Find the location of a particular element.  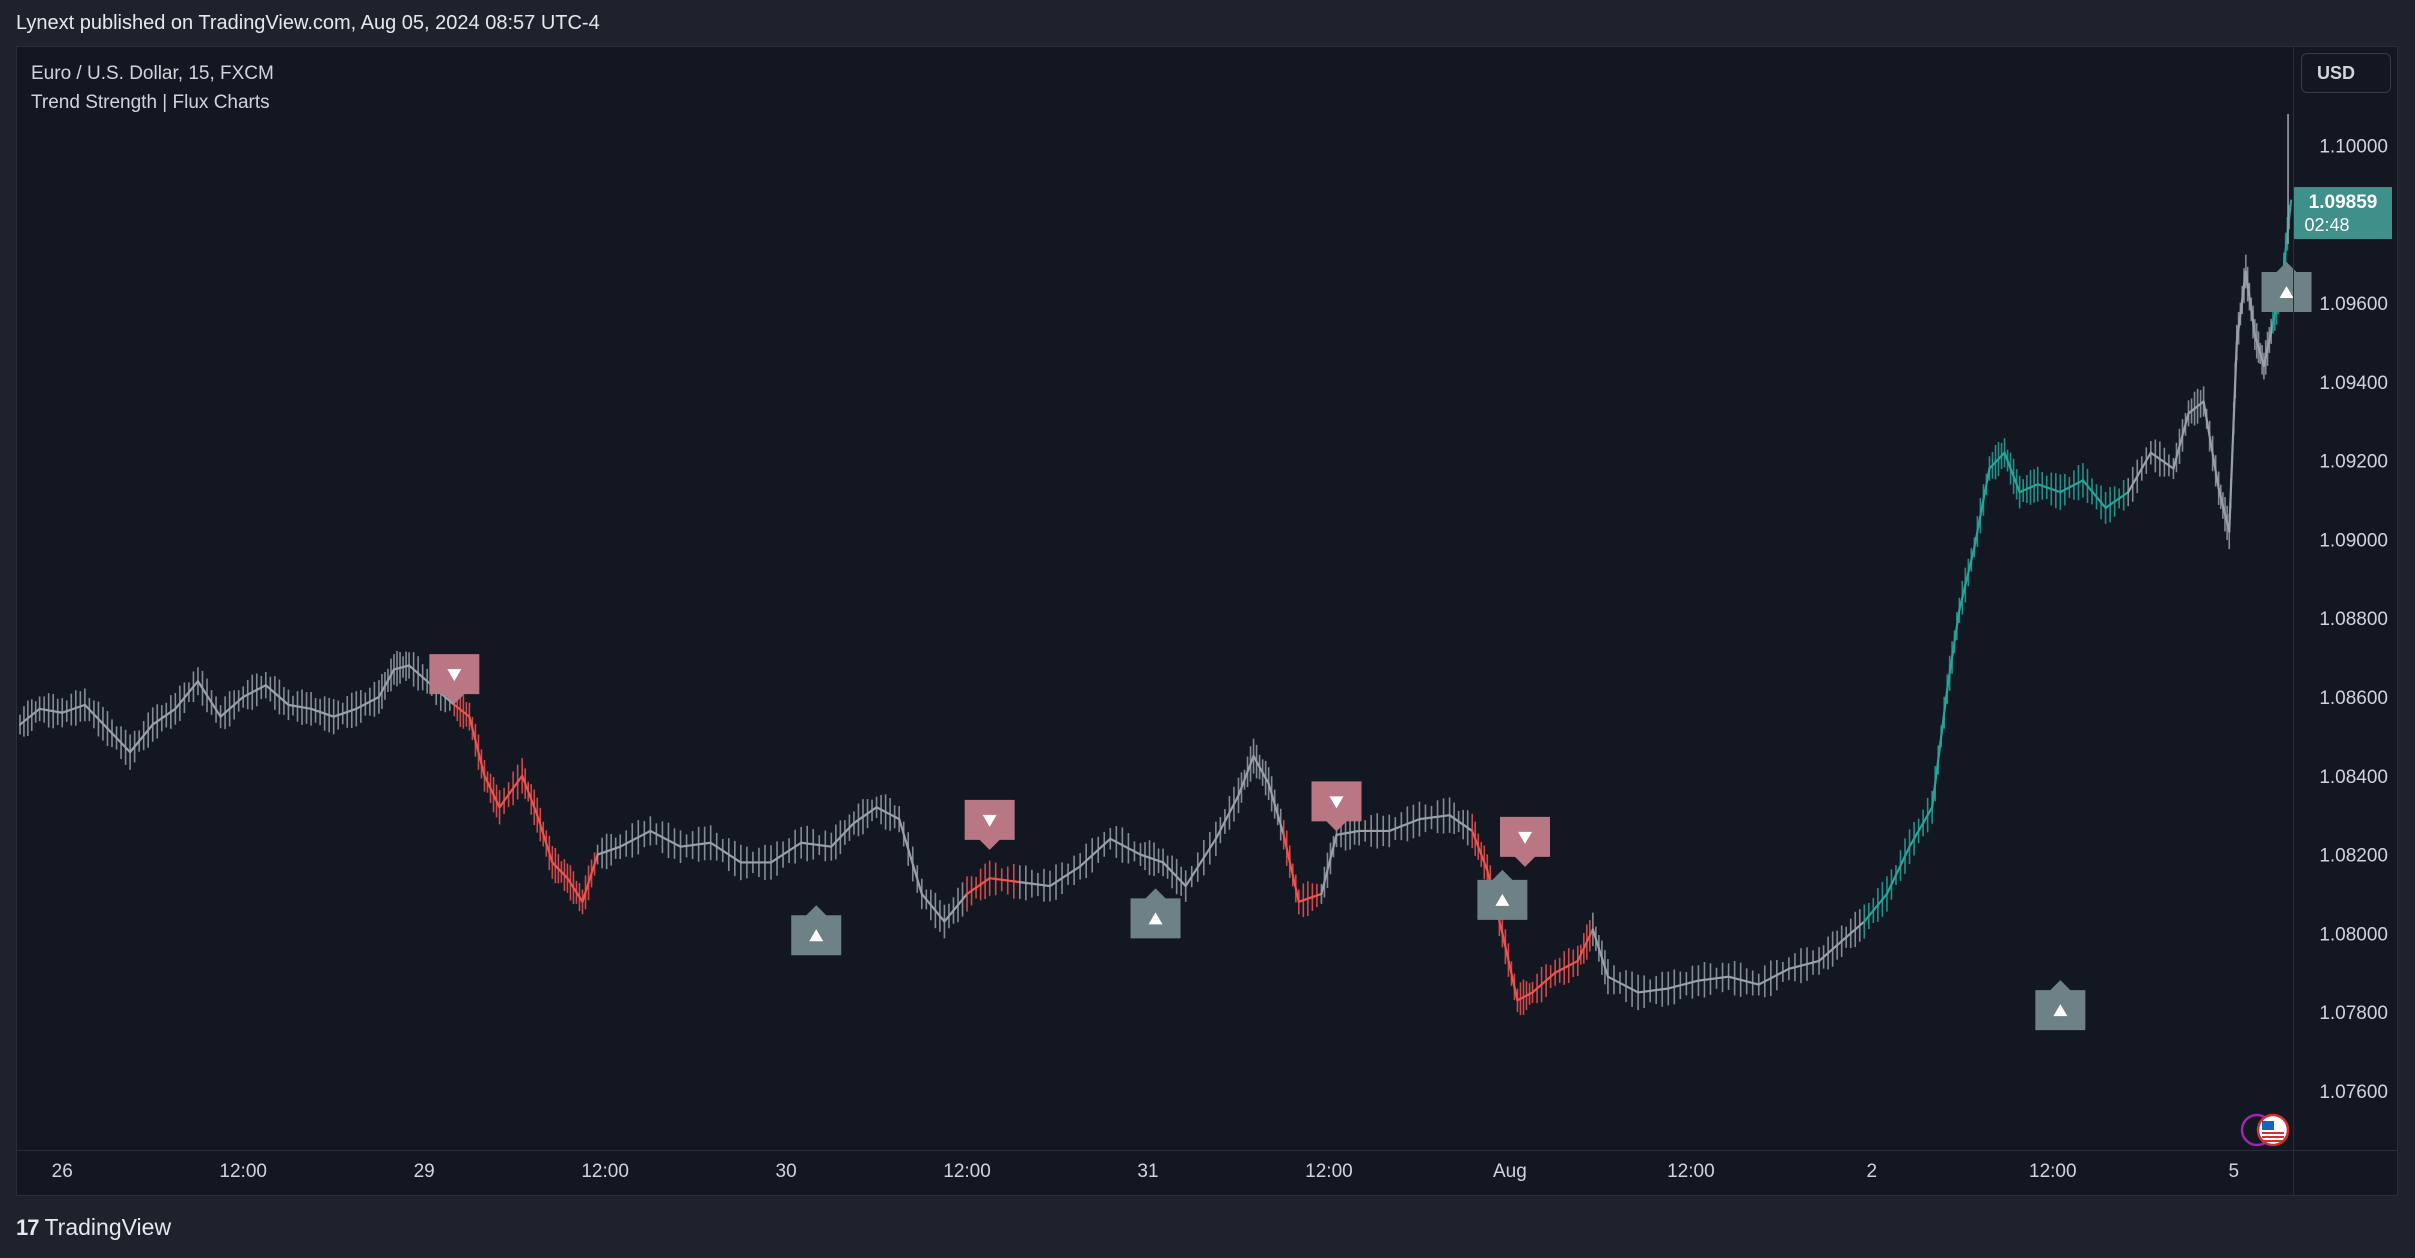

footer: 17 TradingView is located at coordinates (1207, 1227).